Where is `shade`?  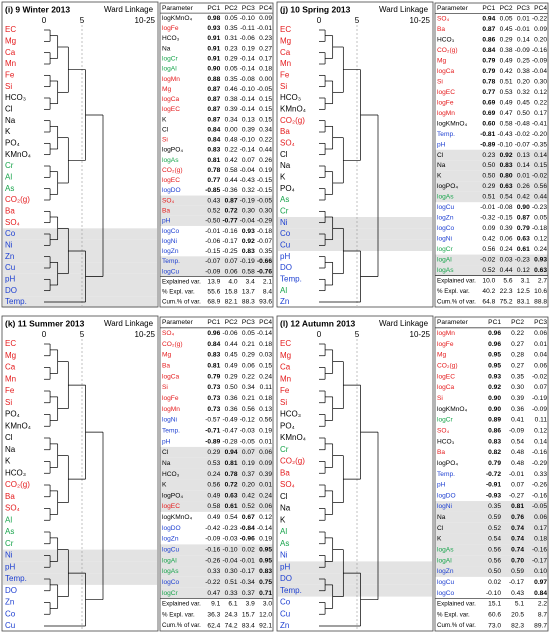
shade is located at coordinates (355, 567).